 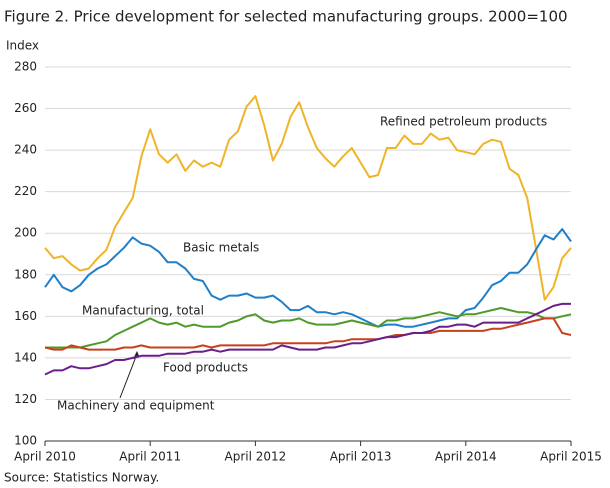 What do you see at coordinates (25, 274) in the screenshot?
I see `y-tick-label: 180` at bounding box center [25, 274].